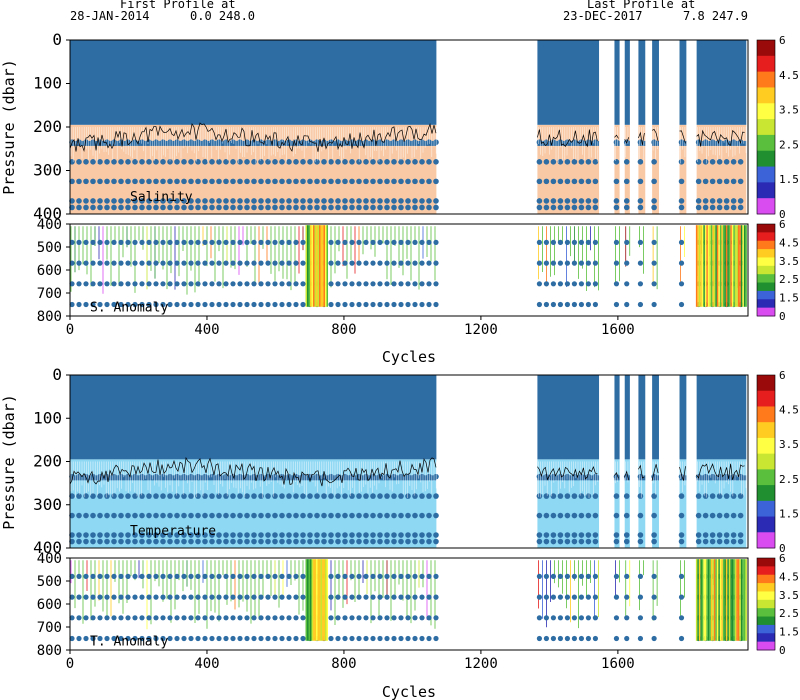  Describe the element at coordinates (343, 330) in the screenshot. I see `x-tick-label: 800` at that location.